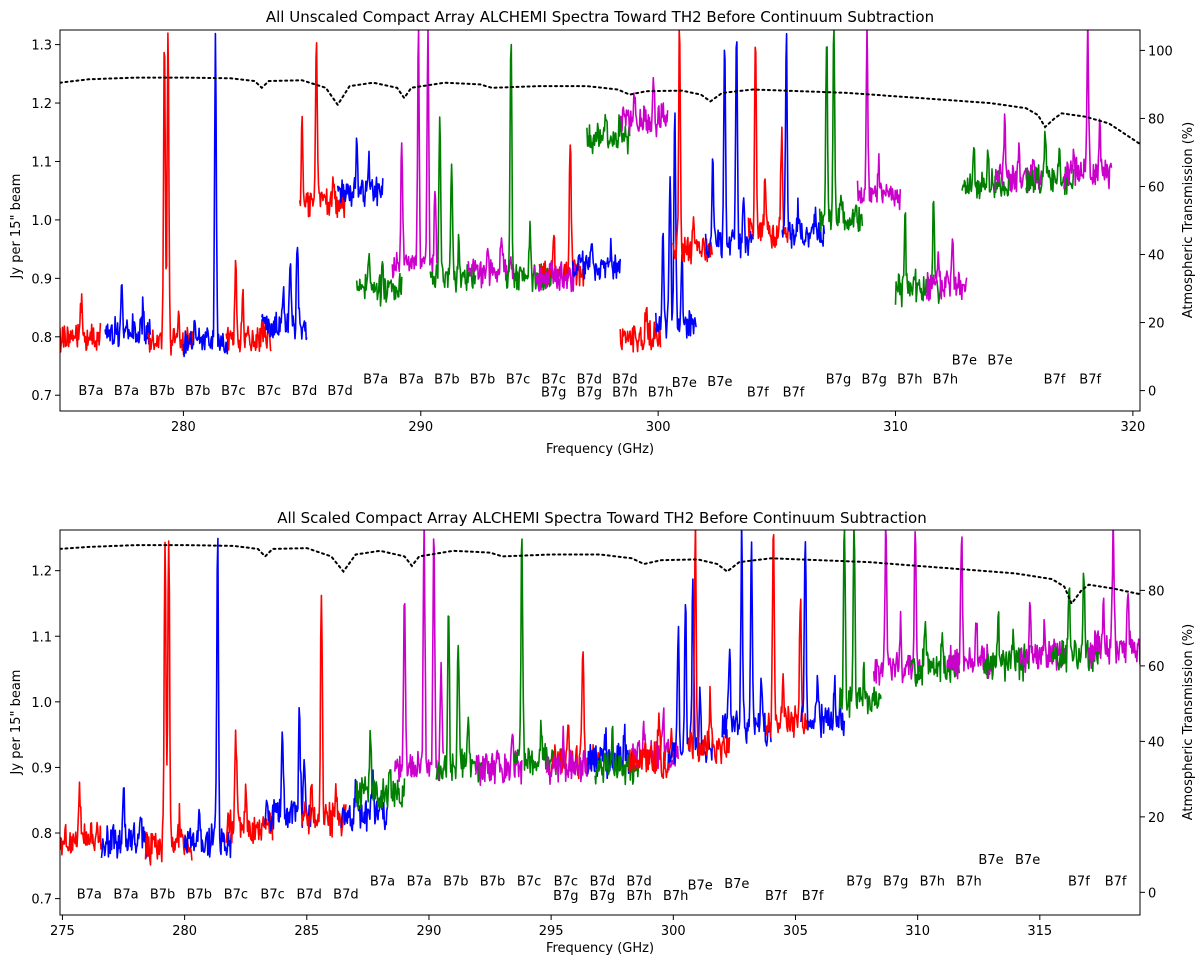 Image resolution: width=1200 pixels, height=970 pixels. Describe the element at coordinates (1160, 51) in the screenshot. I see `y2-tick-label: 100` at that location.